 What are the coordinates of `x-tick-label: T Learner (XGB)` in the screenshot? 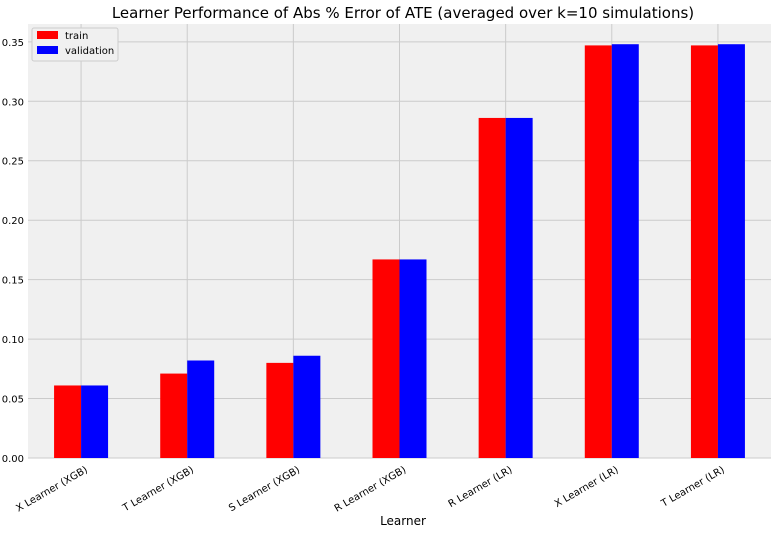 It's located at (158, 490).